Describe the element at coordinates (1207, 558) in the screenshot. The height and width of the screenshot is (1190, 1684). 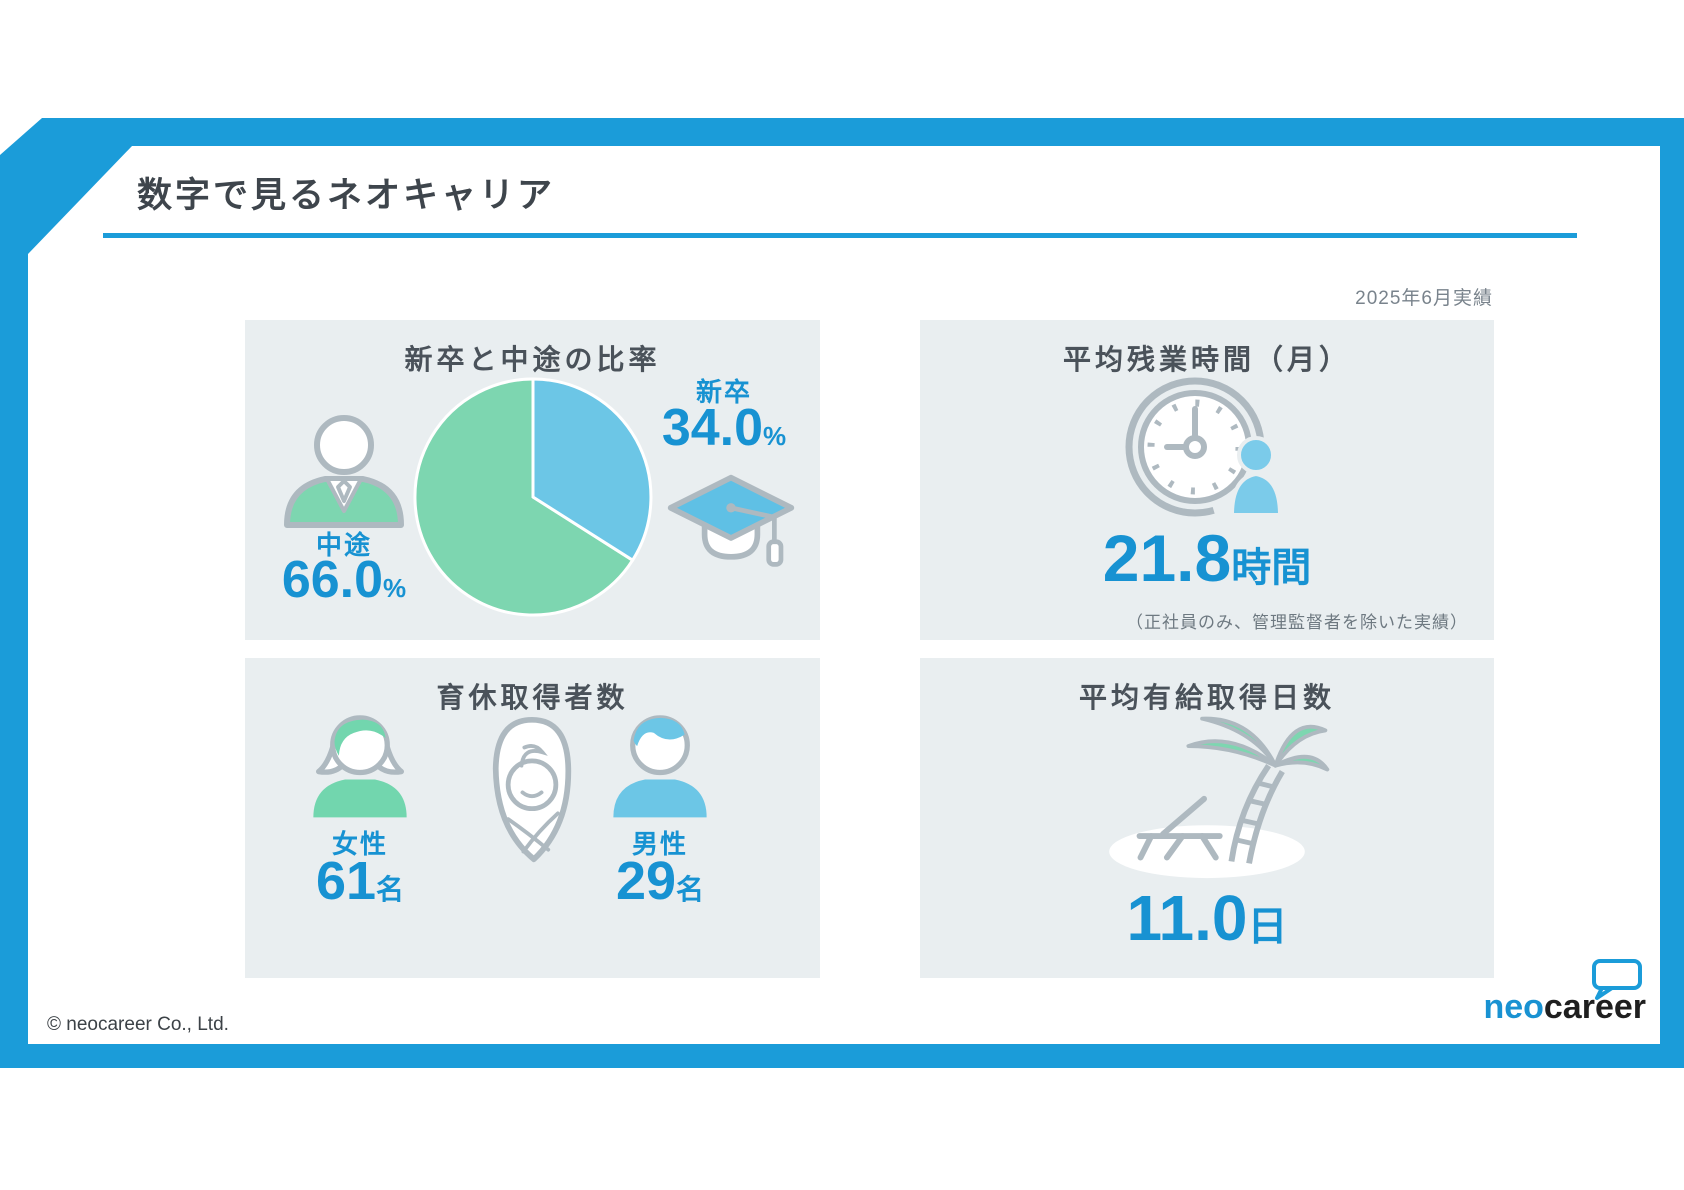
I see `overtime-value: 21.8 時間` at that location.